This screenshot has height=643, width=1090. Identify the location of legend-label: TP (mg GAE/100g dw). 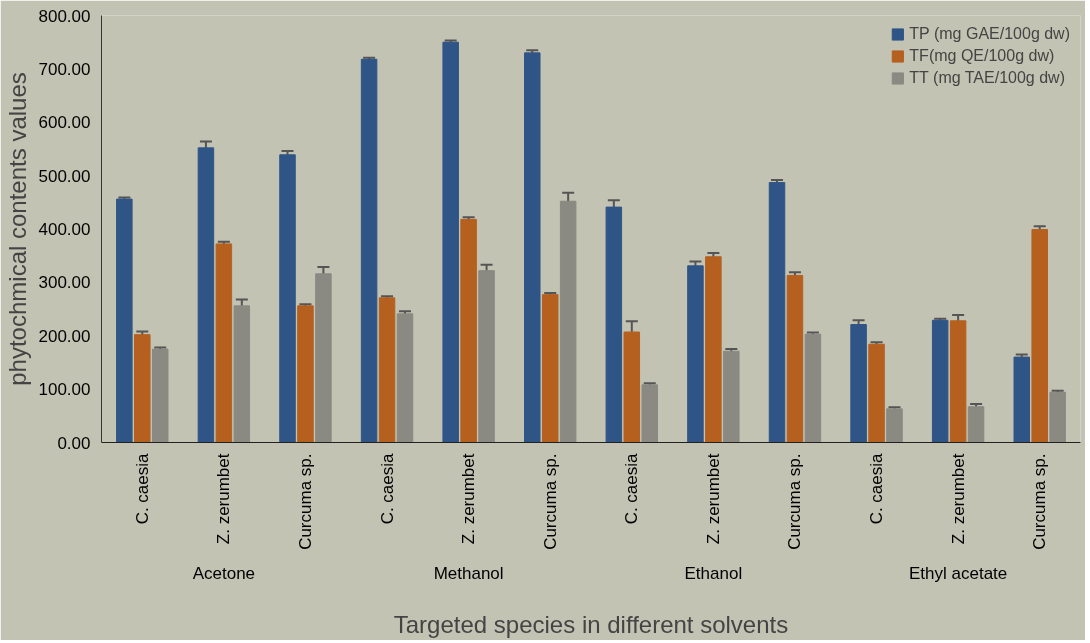
(989, 34).